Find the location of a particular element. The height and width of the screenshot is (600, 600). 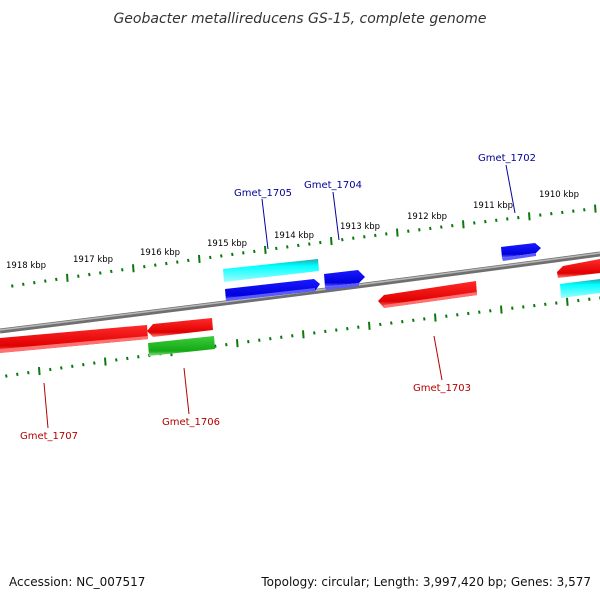

gene-gmet-1706-arrow is located at coordinates (181, 337).